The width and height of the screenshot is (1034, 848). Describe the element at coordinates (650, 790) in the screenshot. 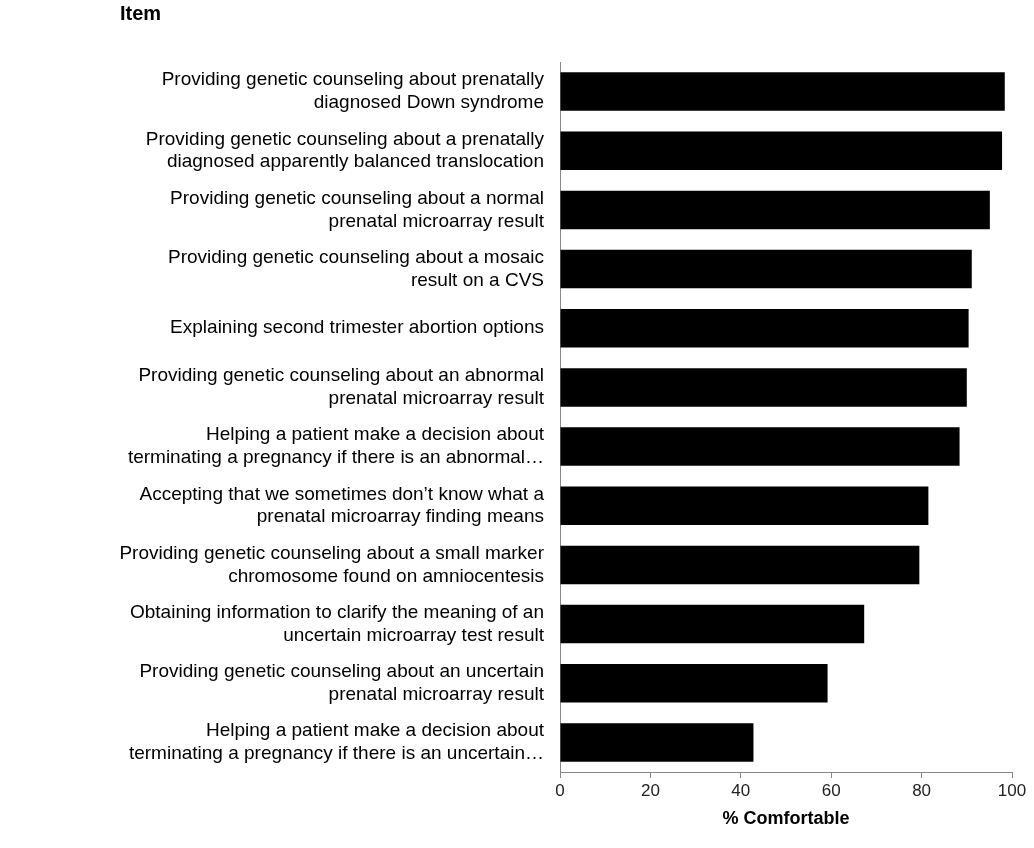

I see `x-tick-label: 20` at that location.